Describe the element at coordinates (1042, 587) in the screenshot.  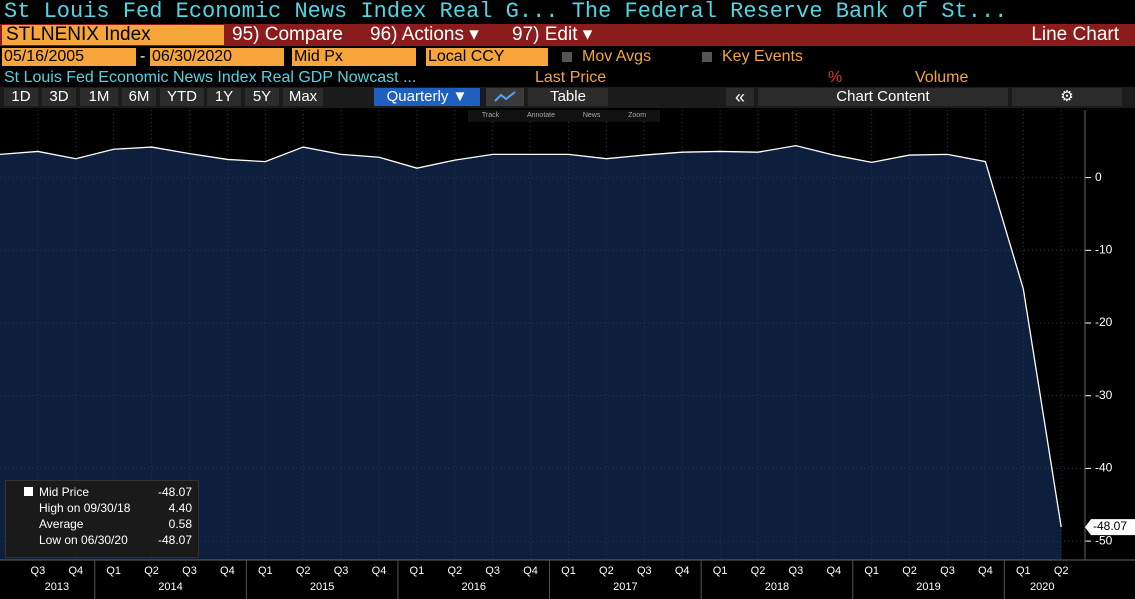
I see `year-label: 2020` at that location.